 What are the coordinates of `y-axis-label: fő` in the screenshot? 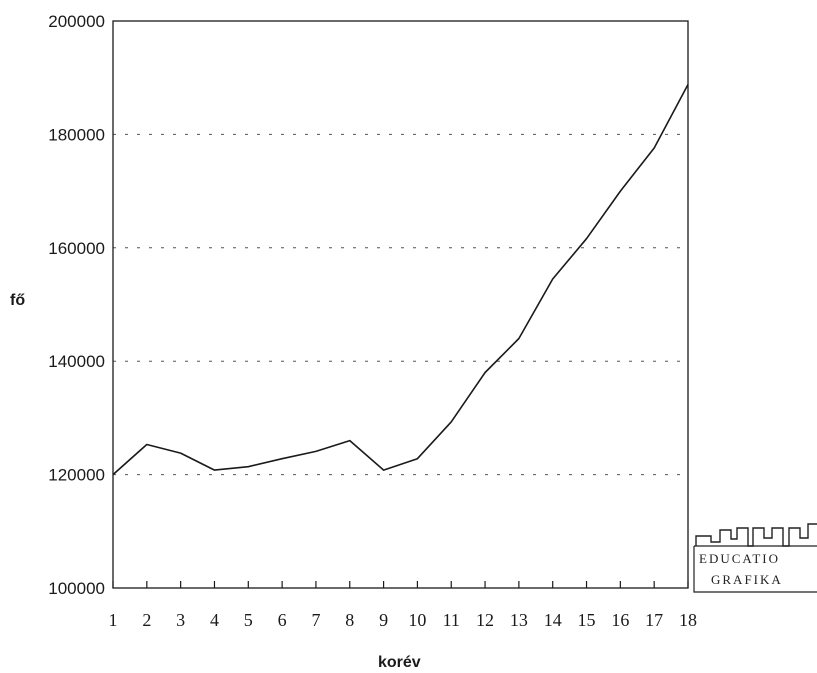 It's located at (17, 300).